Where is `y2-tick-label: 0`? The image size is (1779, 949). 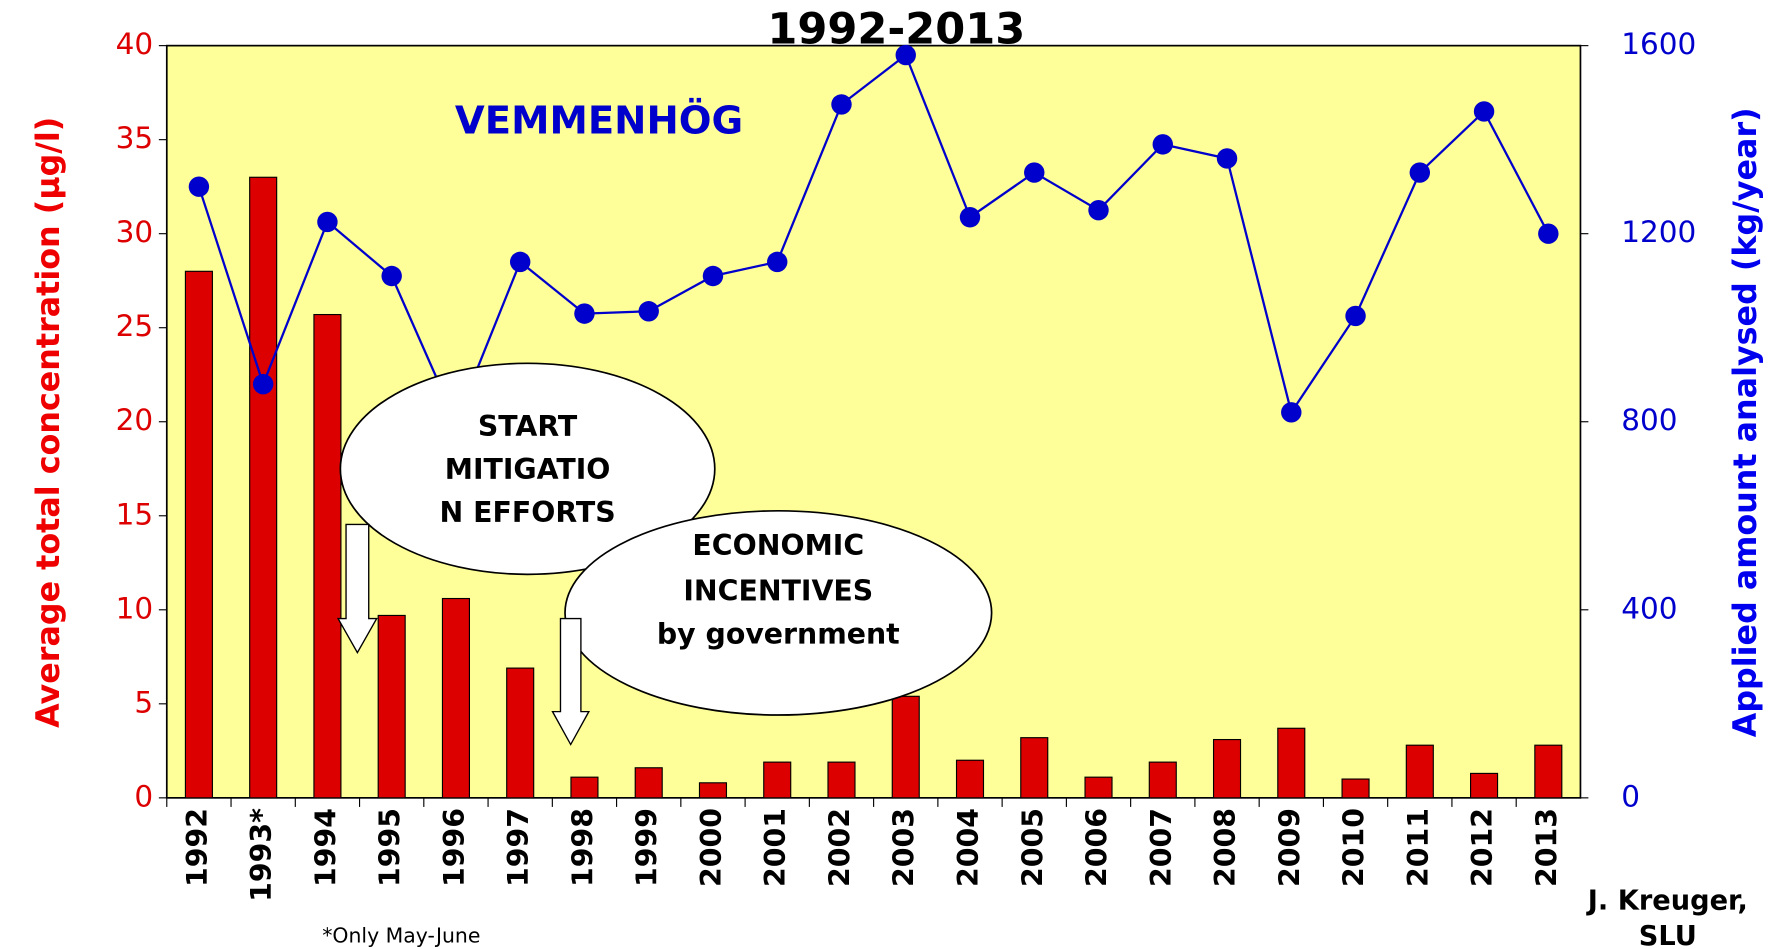
y2-tick-label: 0 is located at coordinates (1630, 796).